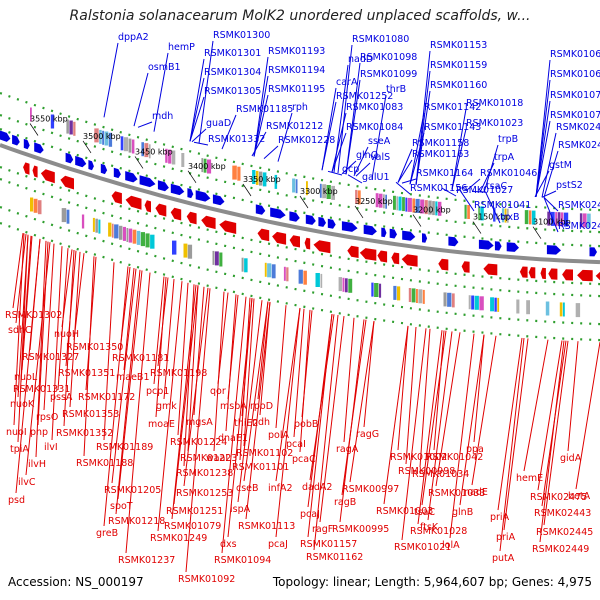 The image size is (600, 600). I want to click on forward-gene-label: trpB, so click(508, 139).